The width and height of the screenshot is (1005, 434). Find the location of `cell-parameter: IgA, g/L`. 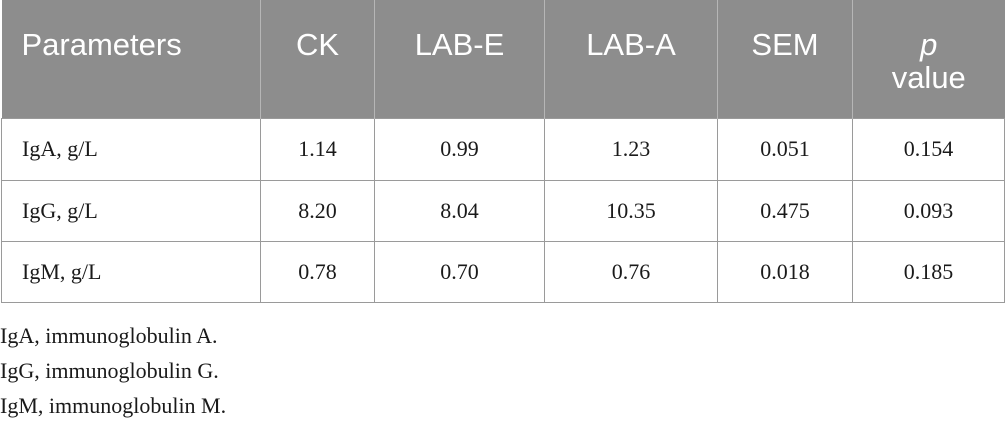

cell-parameter: IgA, g/L is located at coordinates (131, 149).